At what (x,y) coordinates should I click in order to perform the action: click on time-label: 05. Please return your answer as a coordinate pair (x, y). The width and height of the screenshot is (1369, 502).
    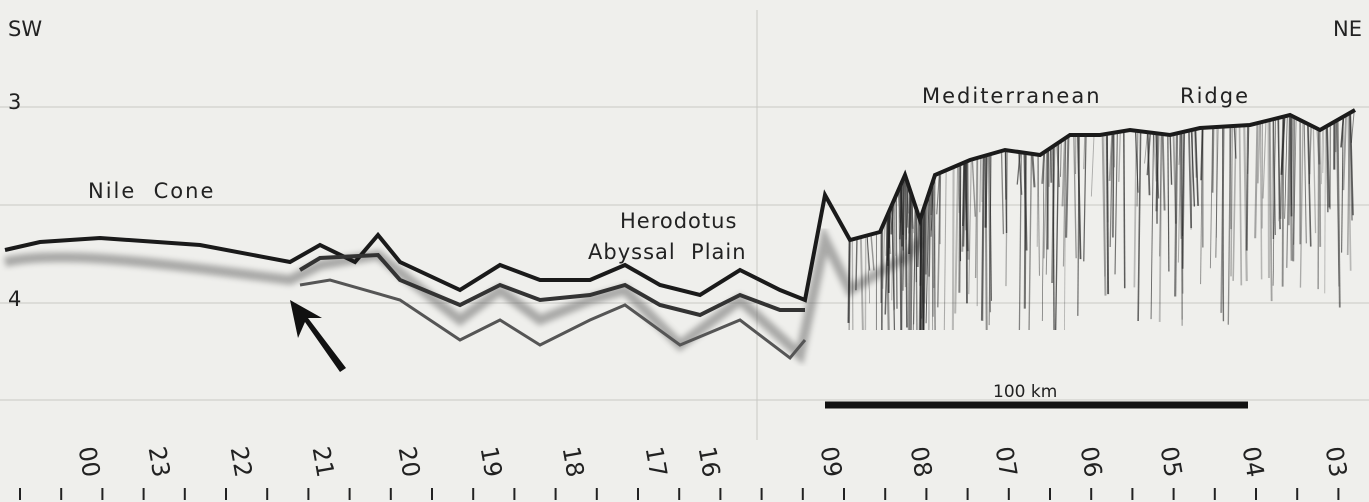
    Looking at the image, I should click on (1171, 461).